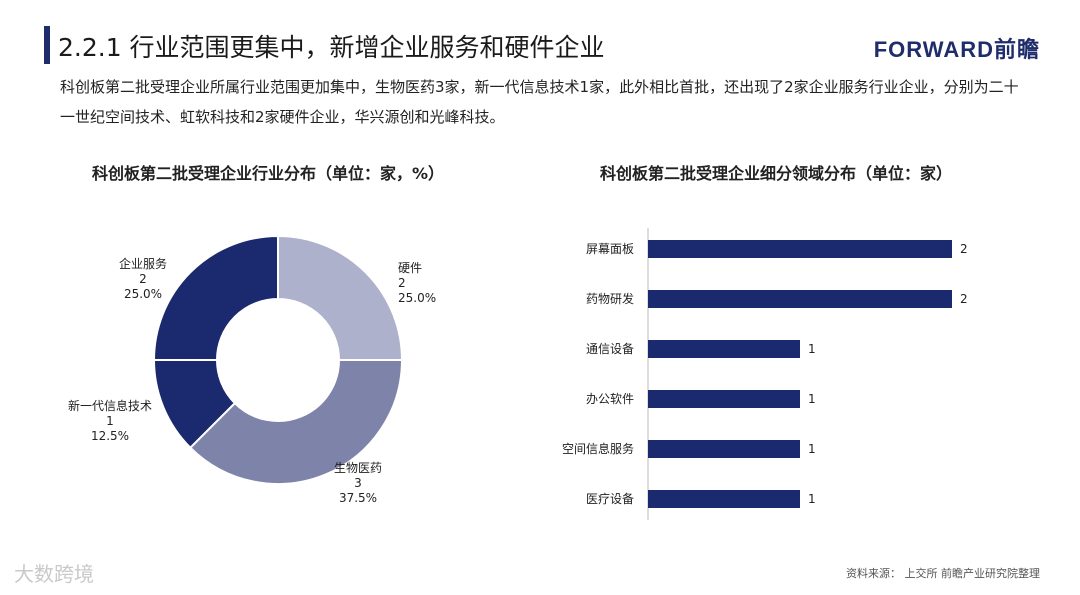 The image size is (1080, 595). I want to click on bar-chart-title: 科创板第二批受理企业细分领域分布（单位：家）, so click(776, 173).